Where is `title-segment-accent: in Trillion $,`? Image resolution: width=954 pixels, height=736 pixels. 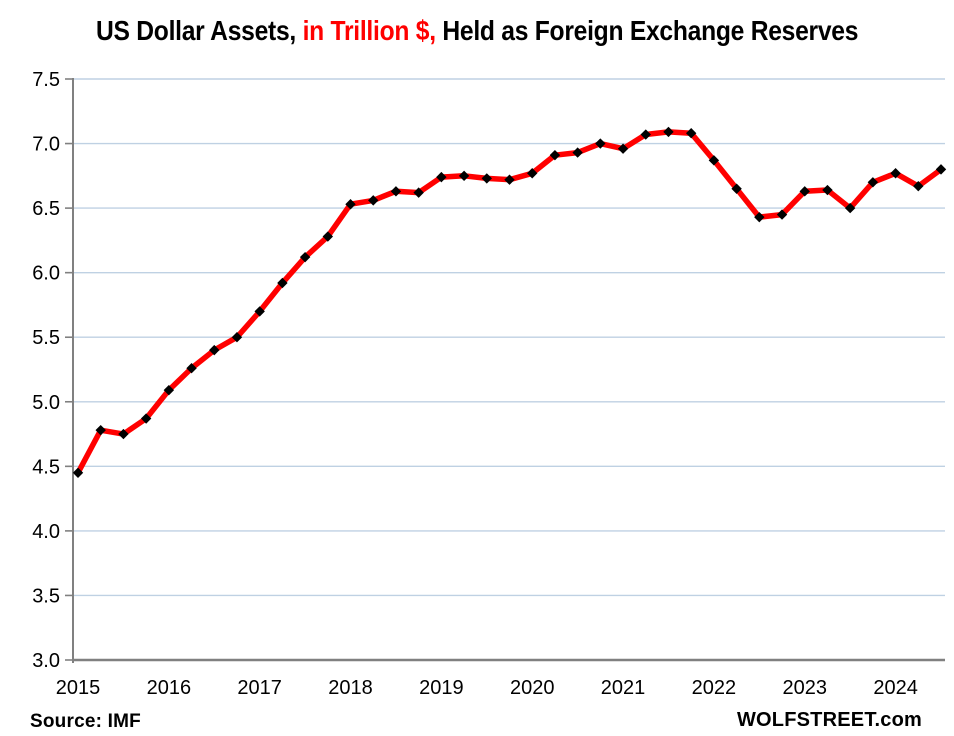
title-segment-accent: in Trillion $, is located at coordinates (372, 30).